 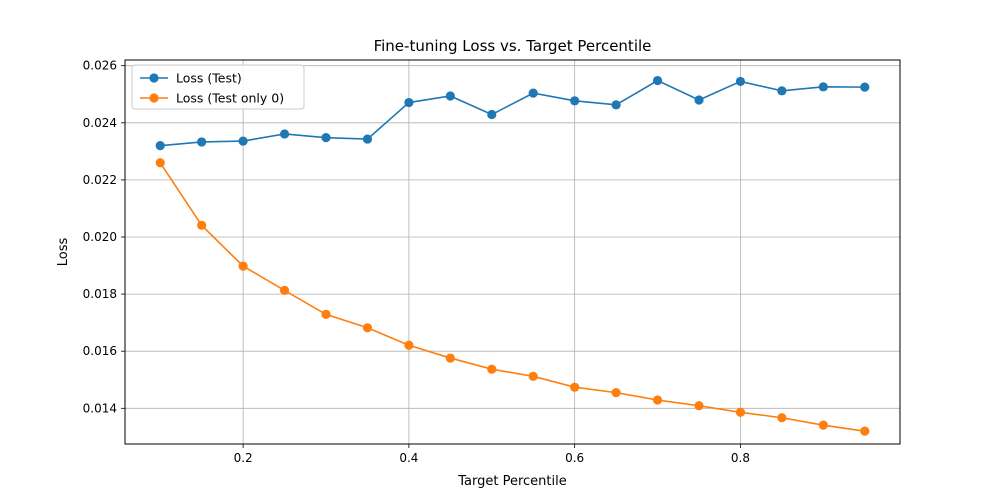 I want to click on y-tick-label: 0.018, so click(x=100, y=294).